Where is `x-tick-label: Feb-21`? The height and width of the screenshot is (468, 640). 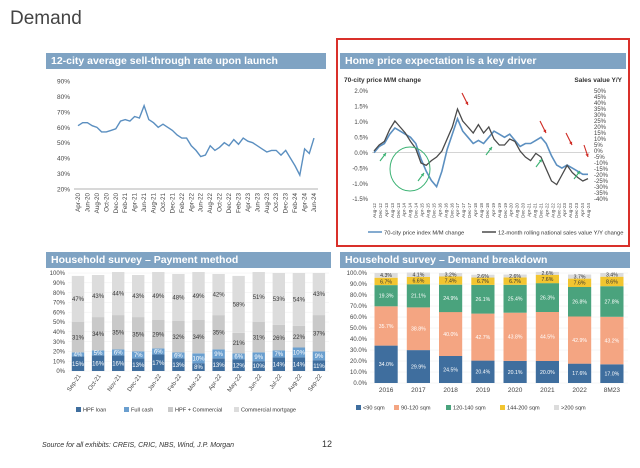
x-tick-label: Feb-21 is located at coordinates (125, 203).